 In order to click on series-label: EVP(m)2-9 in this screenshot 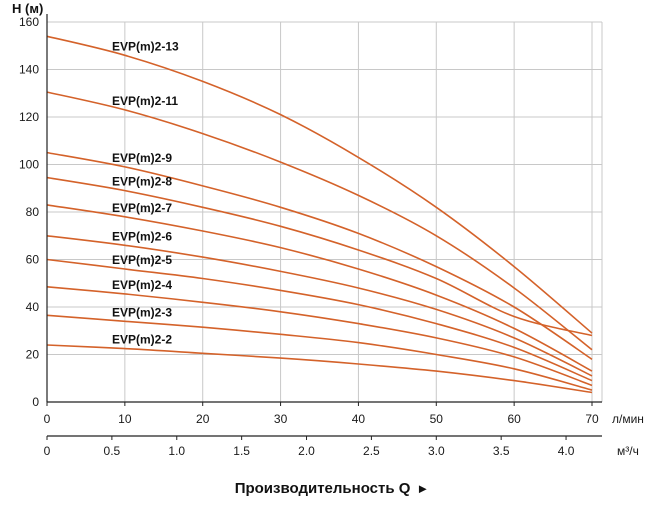, I will do `click(142, 158)`.